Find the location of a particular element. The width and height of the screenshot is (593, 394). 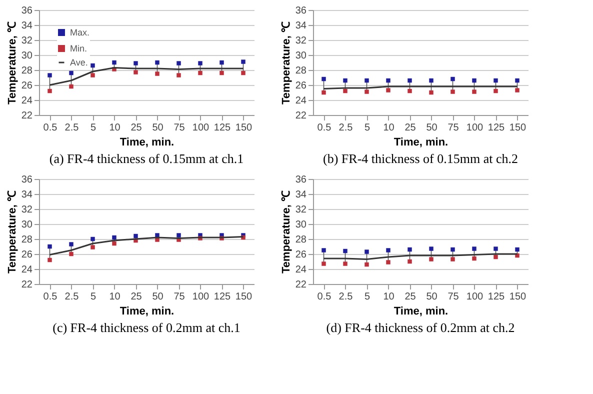

text: (d) FR-4 thickness of 0.2mm at ch.2 is located at coordinates (420, 327).